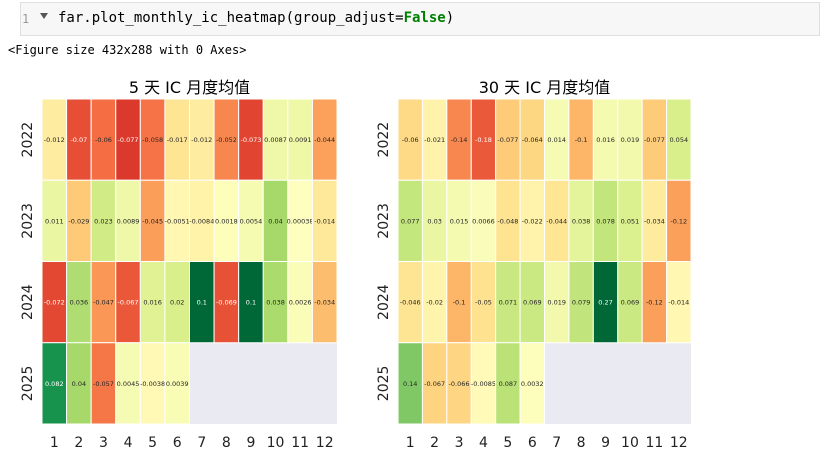 This screenshot has width=823, height=463. I want to click on code-editor, so click(420, 19).